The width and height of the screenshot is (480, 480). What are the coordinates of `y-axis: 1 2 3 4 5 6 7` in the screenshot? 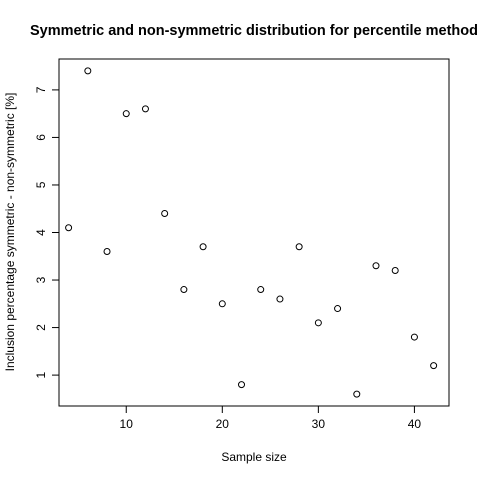 It's located at (47, 232).